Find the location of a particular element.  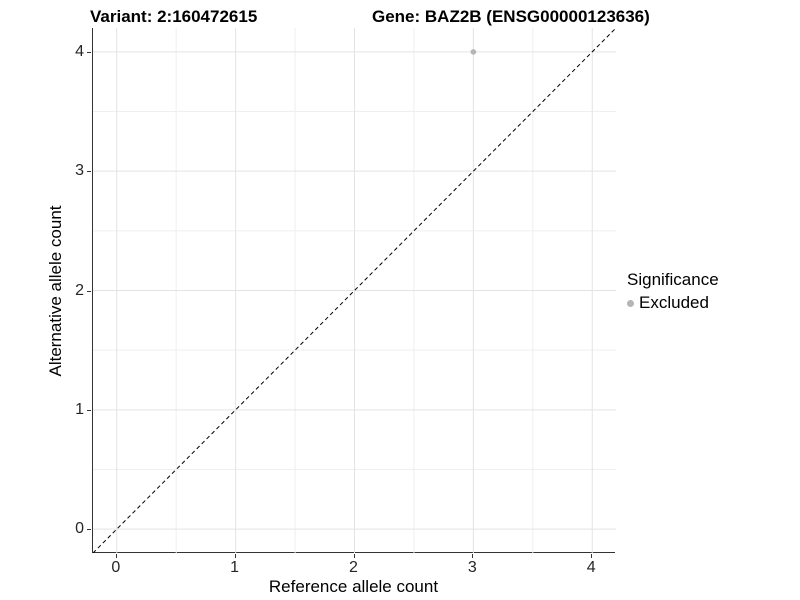

legend-item-label: Excluded is located at coordinates (674, 302).